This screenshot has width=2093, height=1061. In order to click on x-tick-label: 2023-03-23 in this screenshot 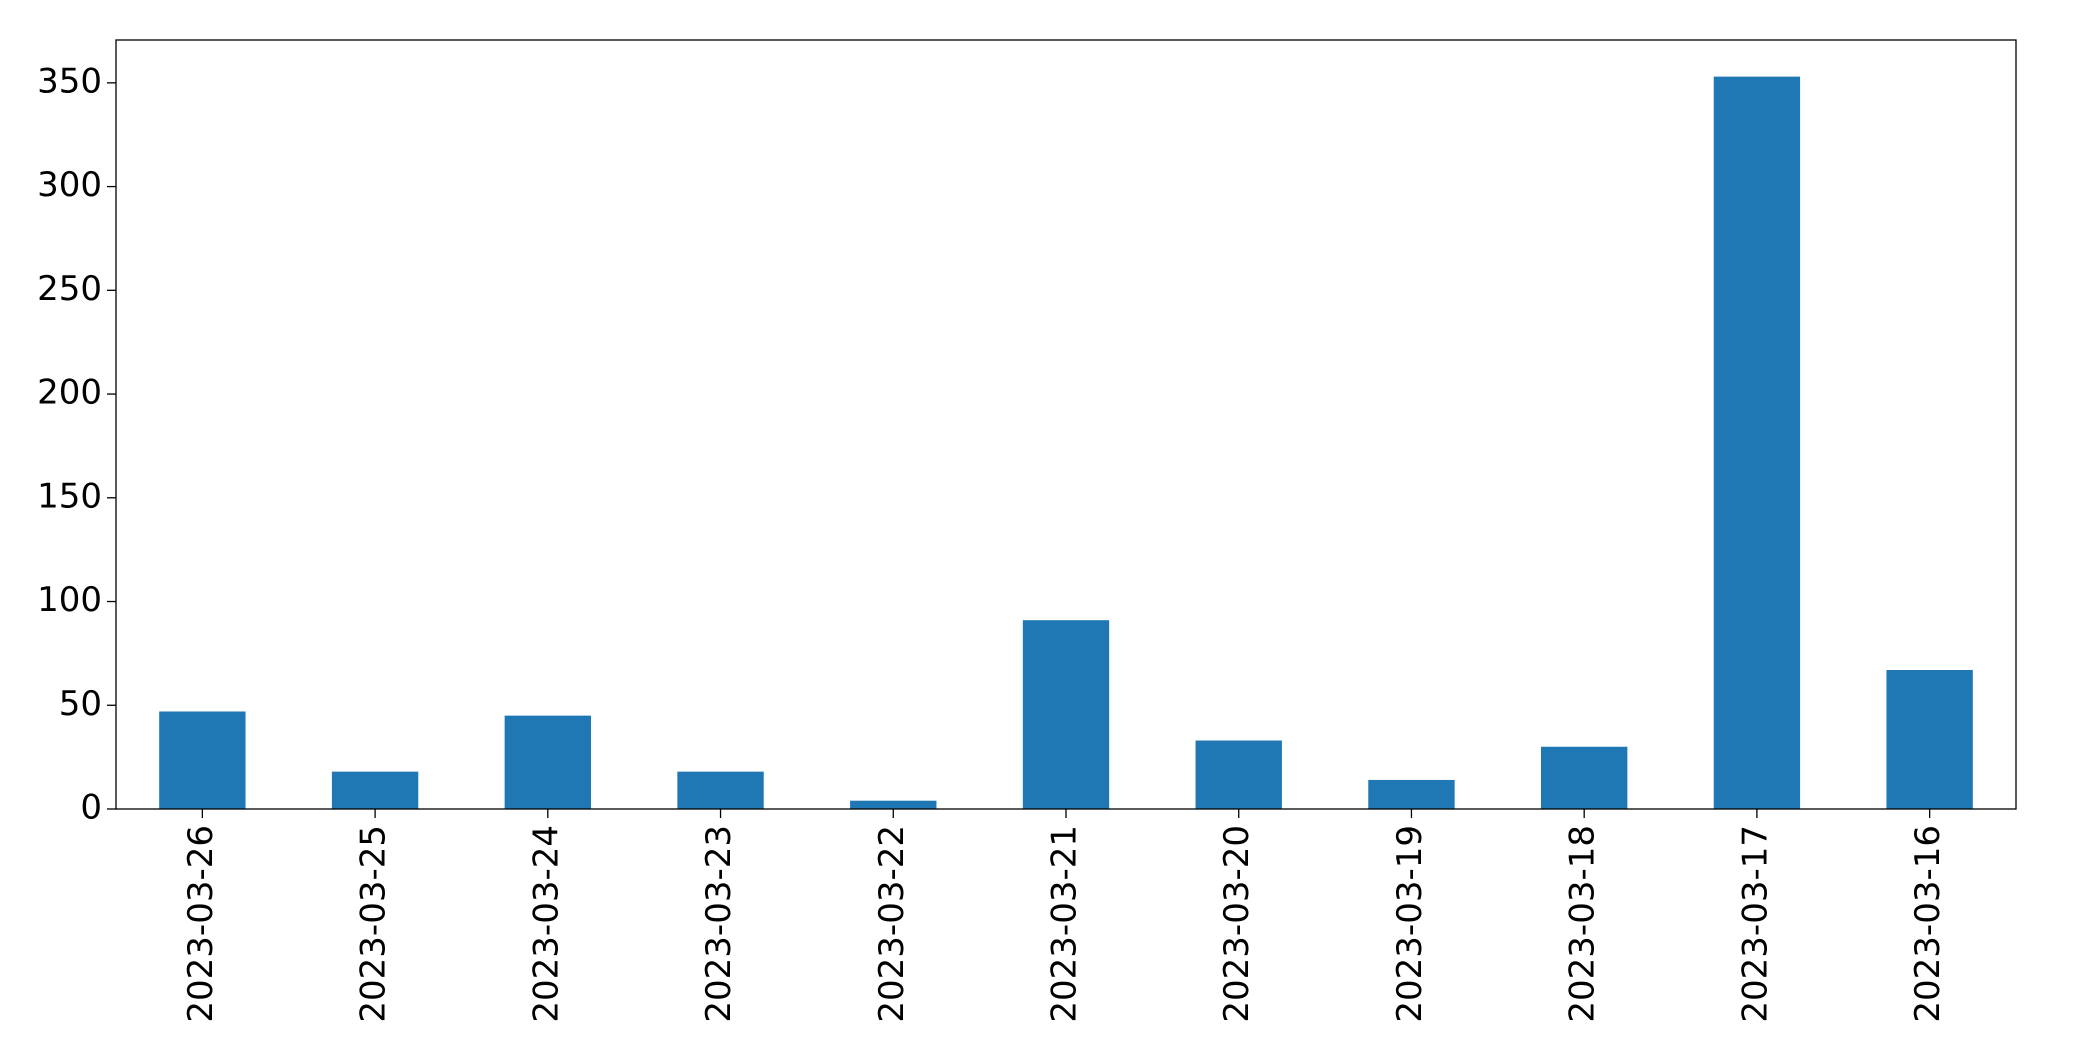, I will do `click(719, 924)`.